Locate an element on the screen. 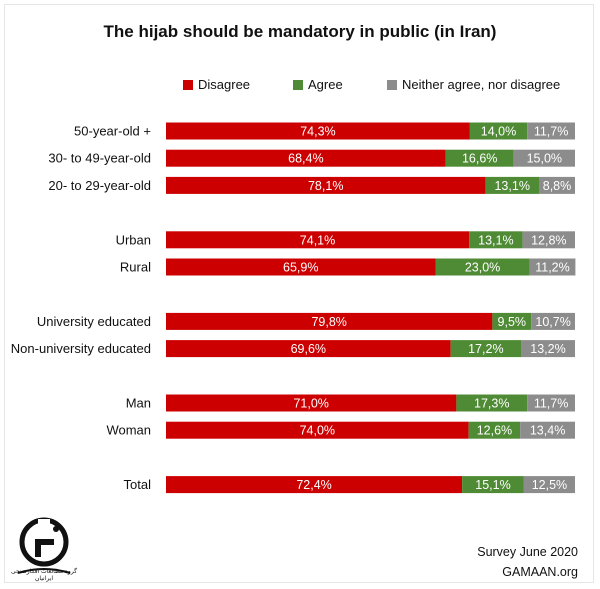 The height and width of the screenshot is (589, 600). data-label-neither: 11,2% is located at coordinates (552, 268).